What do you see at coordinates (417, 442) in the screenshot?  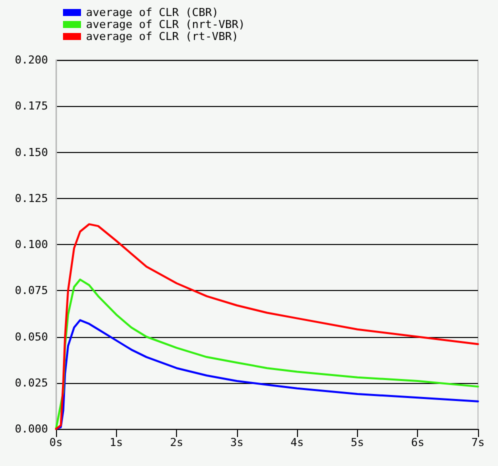 I see `x-tick-label: 6s` at bounding box center [417, 442].